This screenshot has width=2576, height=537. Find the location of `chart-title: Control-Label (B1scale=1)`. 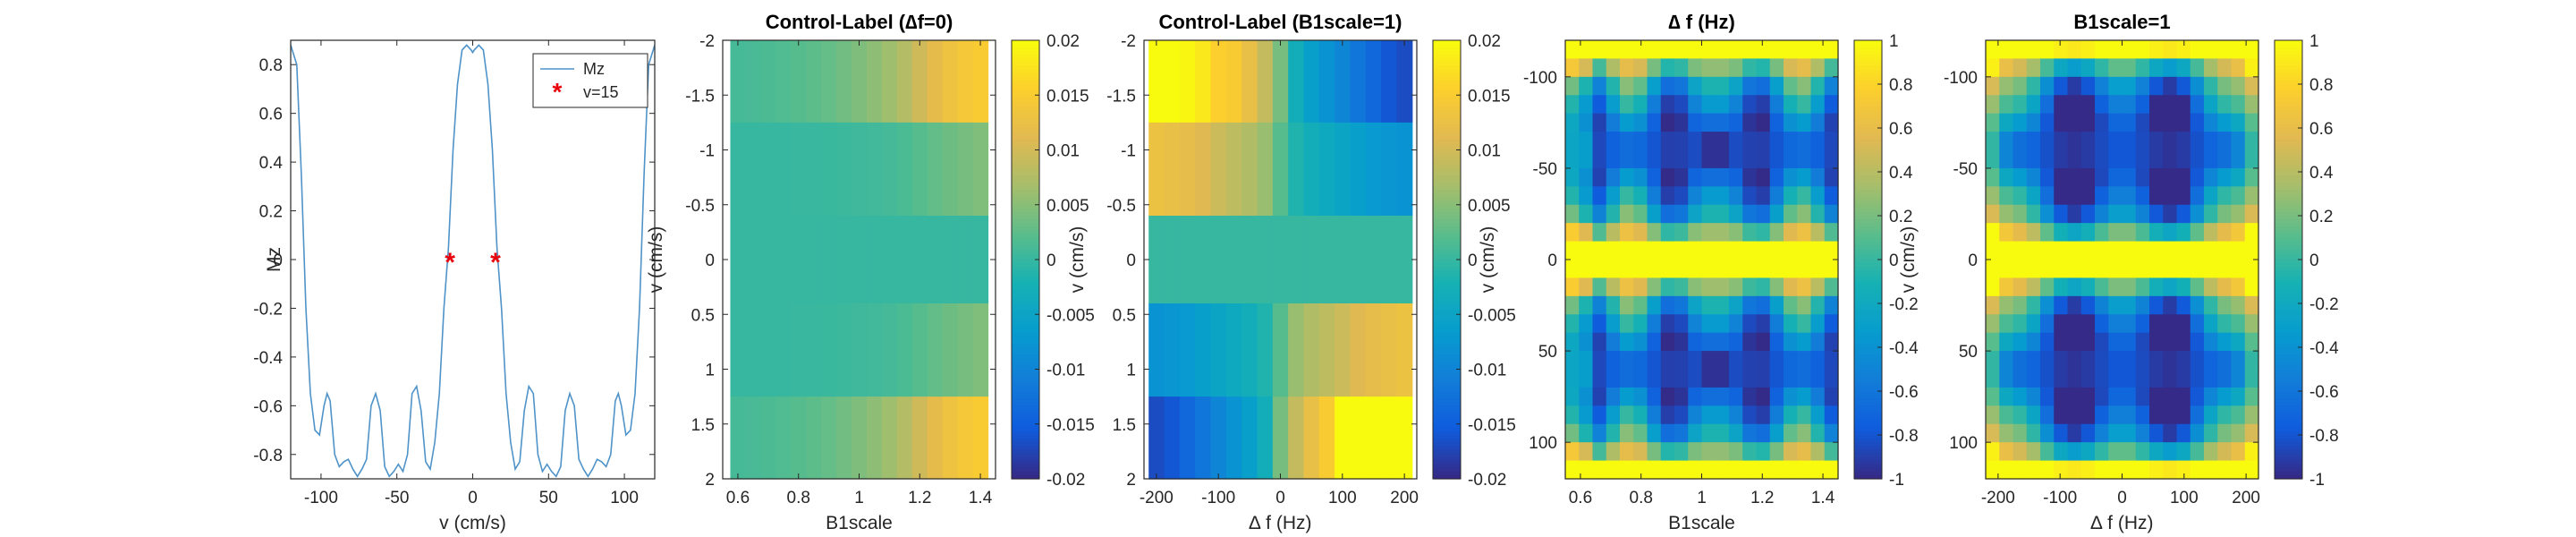

chart-title: Control-Label (B1scale=1) is located at coordinates (1280, 22).